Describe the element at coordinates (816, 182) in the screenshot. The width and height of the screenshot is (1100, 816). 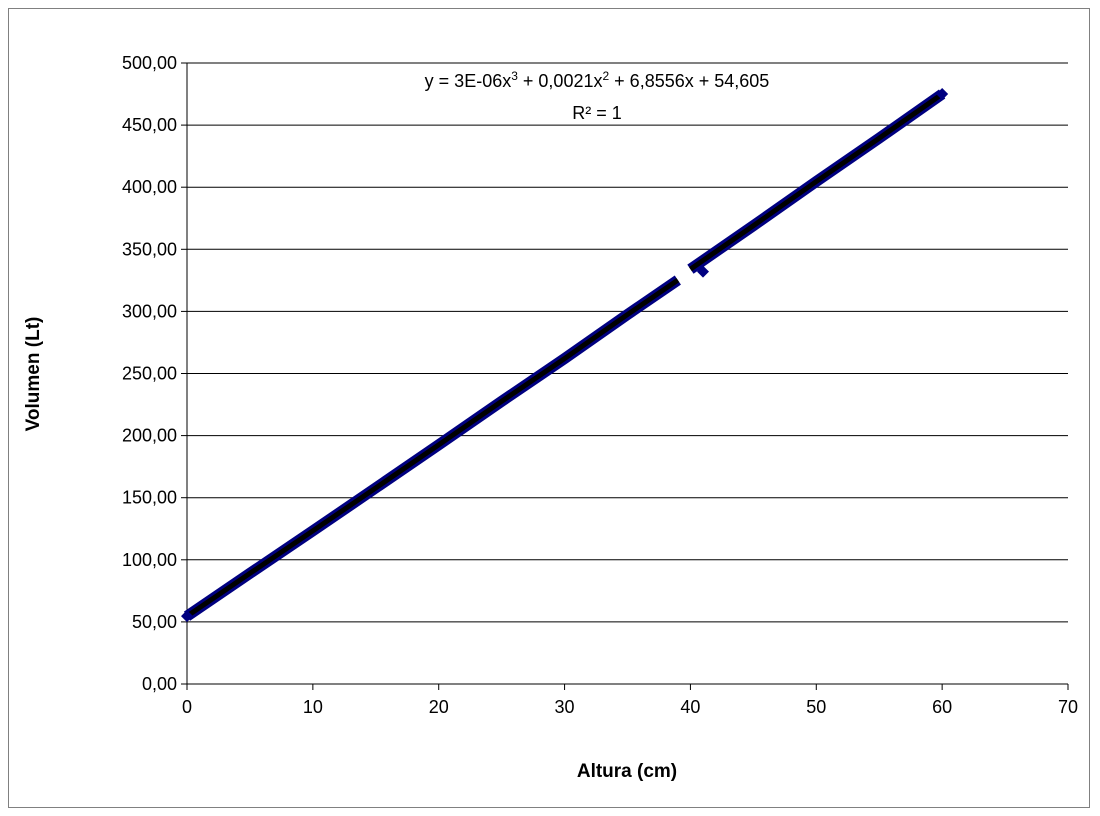
I see `trendline` at that location.